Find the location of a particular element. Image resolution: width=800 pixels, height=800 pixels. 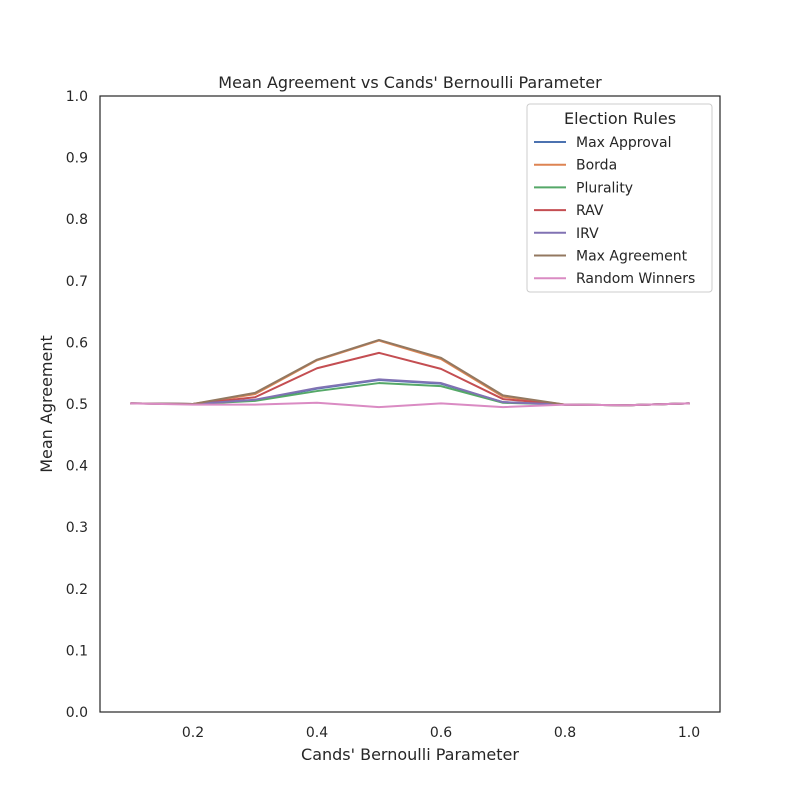

legend-label-max-approval: Max Approval is located at coordinates (624, 143).